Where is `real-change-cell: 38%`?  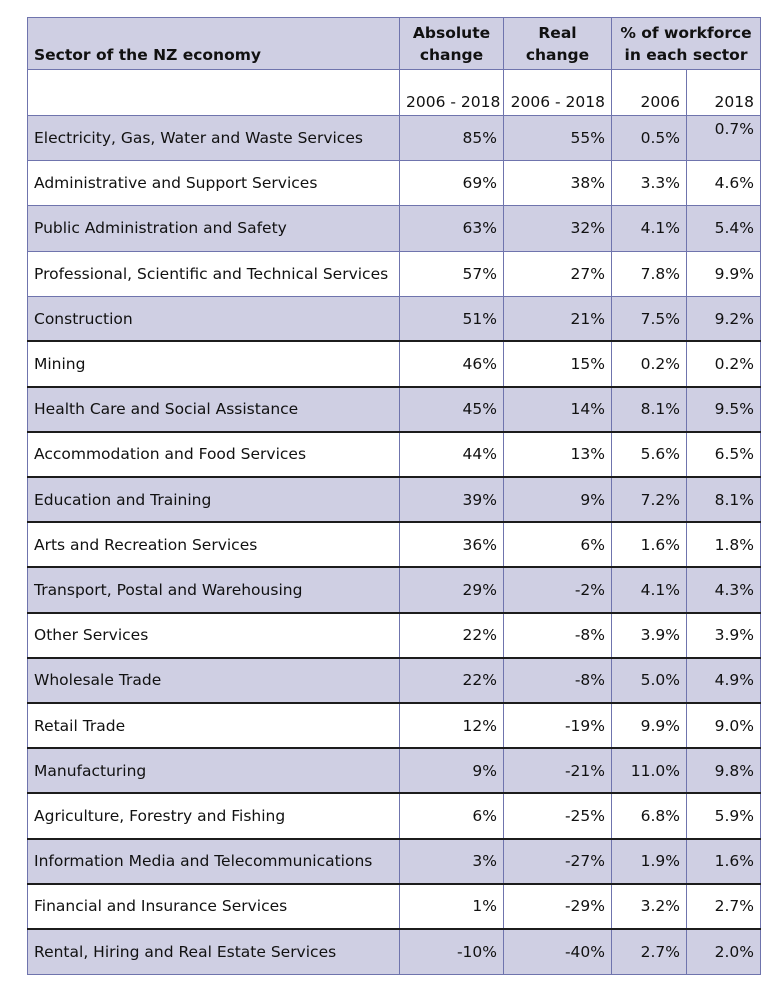 real-change-cell: 38% is located at coordinates (557, 183).